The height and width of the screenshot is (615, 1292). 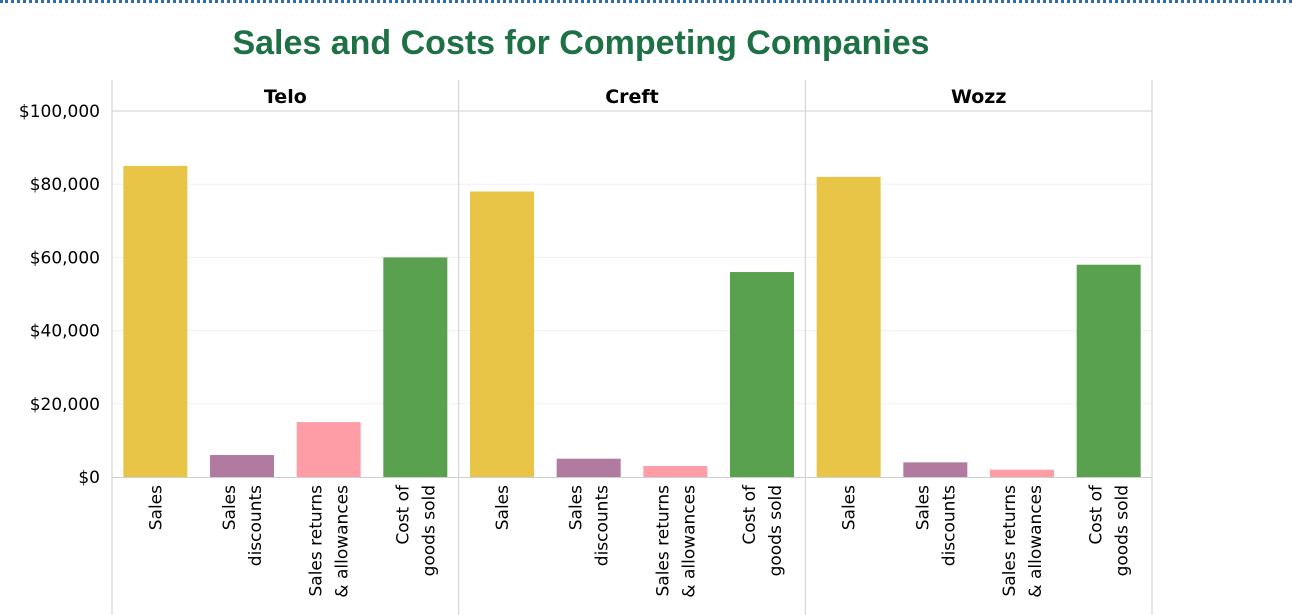 I want to click on panel-header-telo: Telo, so click(x=285, y=97).